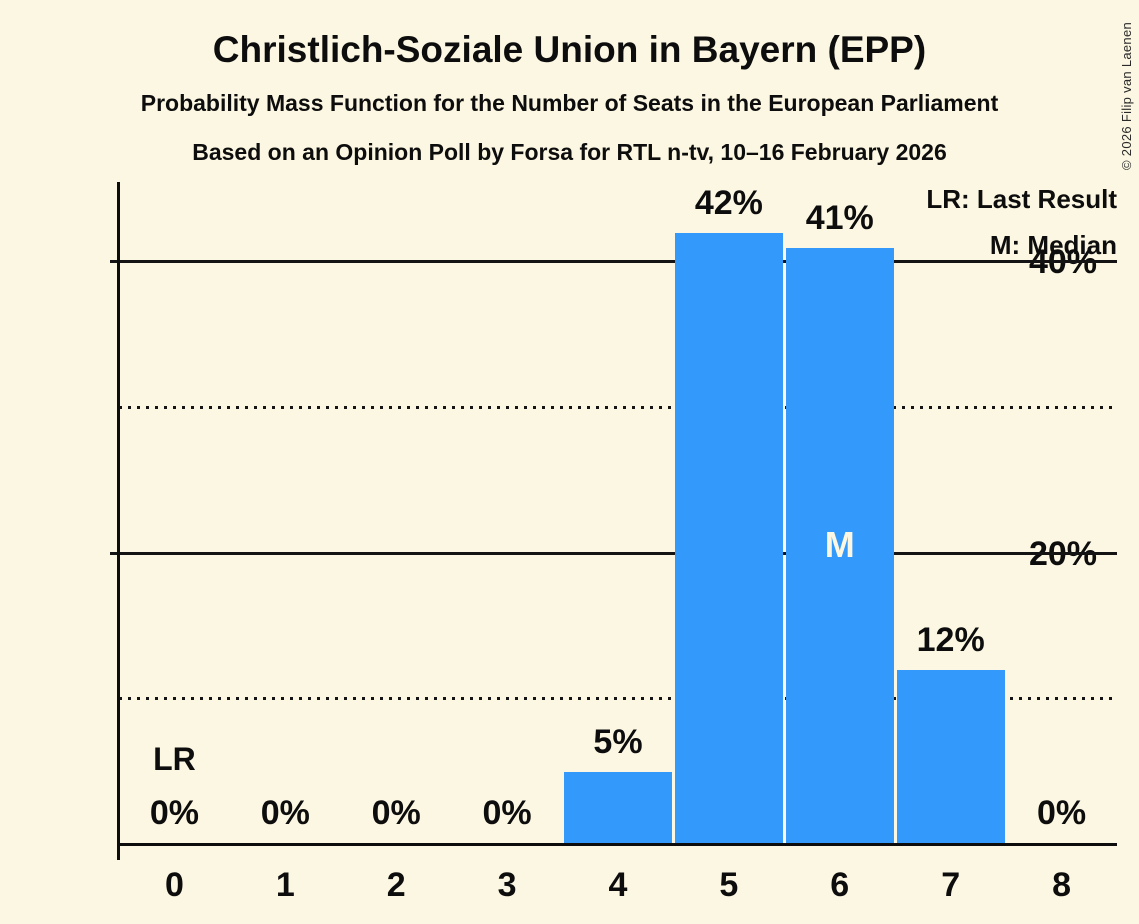 The image size is (1139, 924). Describe the element at coordinates (1126, 95) in the screenshot. I see `copyright-notice: © 2026 Filip van Laenen` at that location.